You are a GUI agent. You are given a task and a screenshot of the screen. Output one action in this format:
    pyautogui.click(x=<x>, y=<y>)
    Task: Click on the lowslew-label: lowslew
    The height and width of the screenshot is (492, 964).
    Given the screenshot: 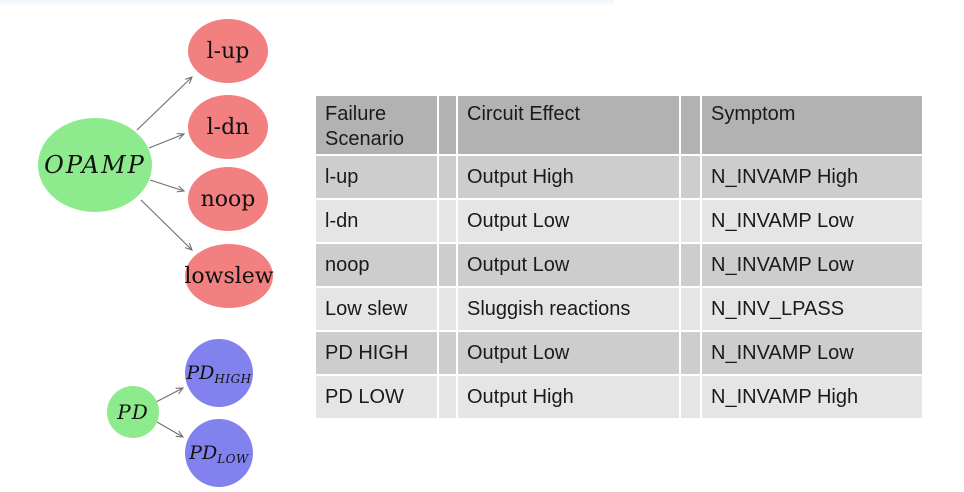 What is the action you would take?
    pyautogui.click(x=228, y=276)
    